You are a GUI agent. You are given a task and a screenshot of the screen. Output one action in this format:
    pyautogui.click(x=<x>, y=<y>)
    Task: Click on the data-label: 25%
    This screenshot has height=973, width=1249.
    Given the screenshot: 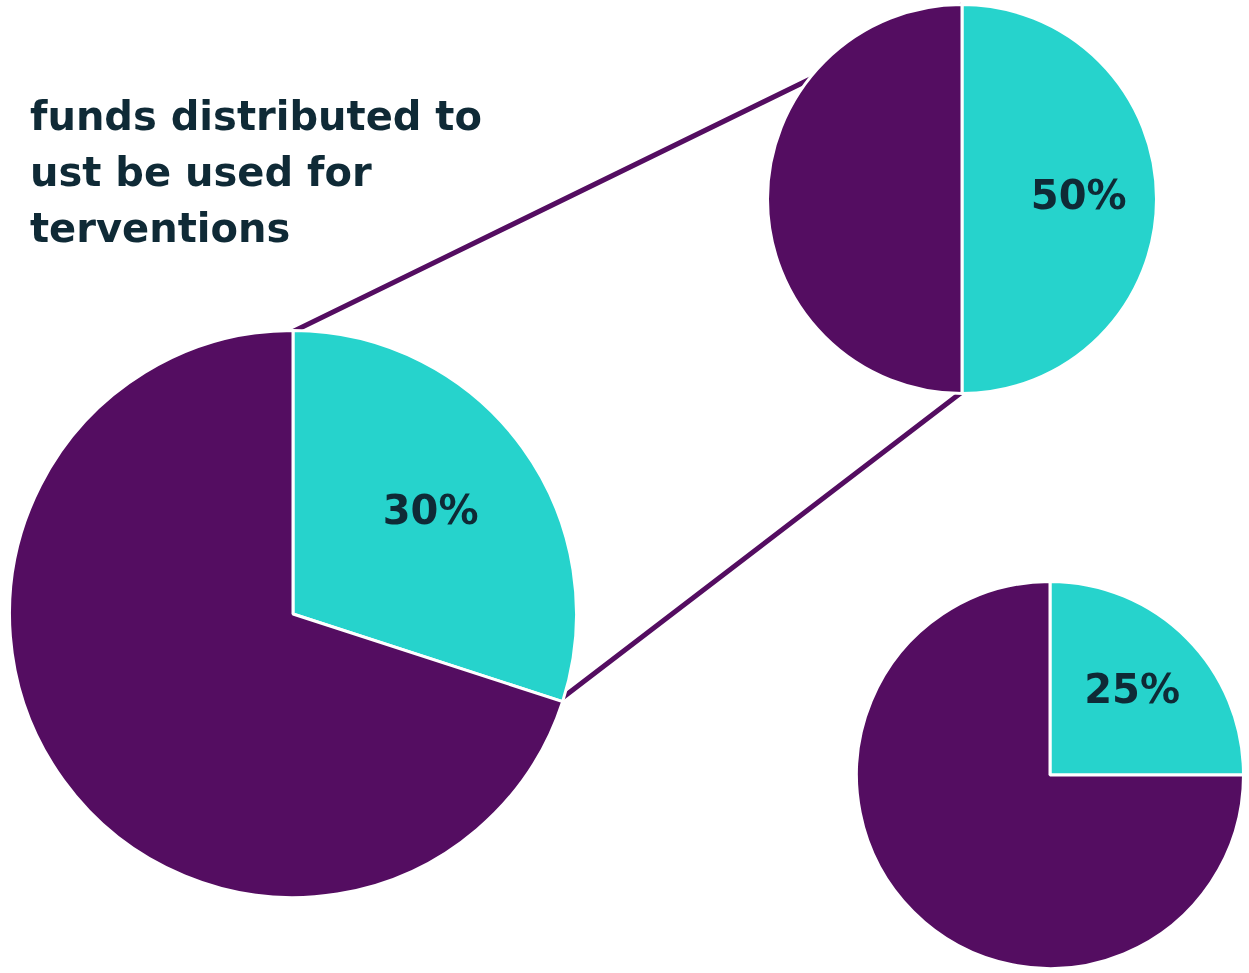 What is the action you would take?
    pyautogui.click(x=1132, y=689)
    